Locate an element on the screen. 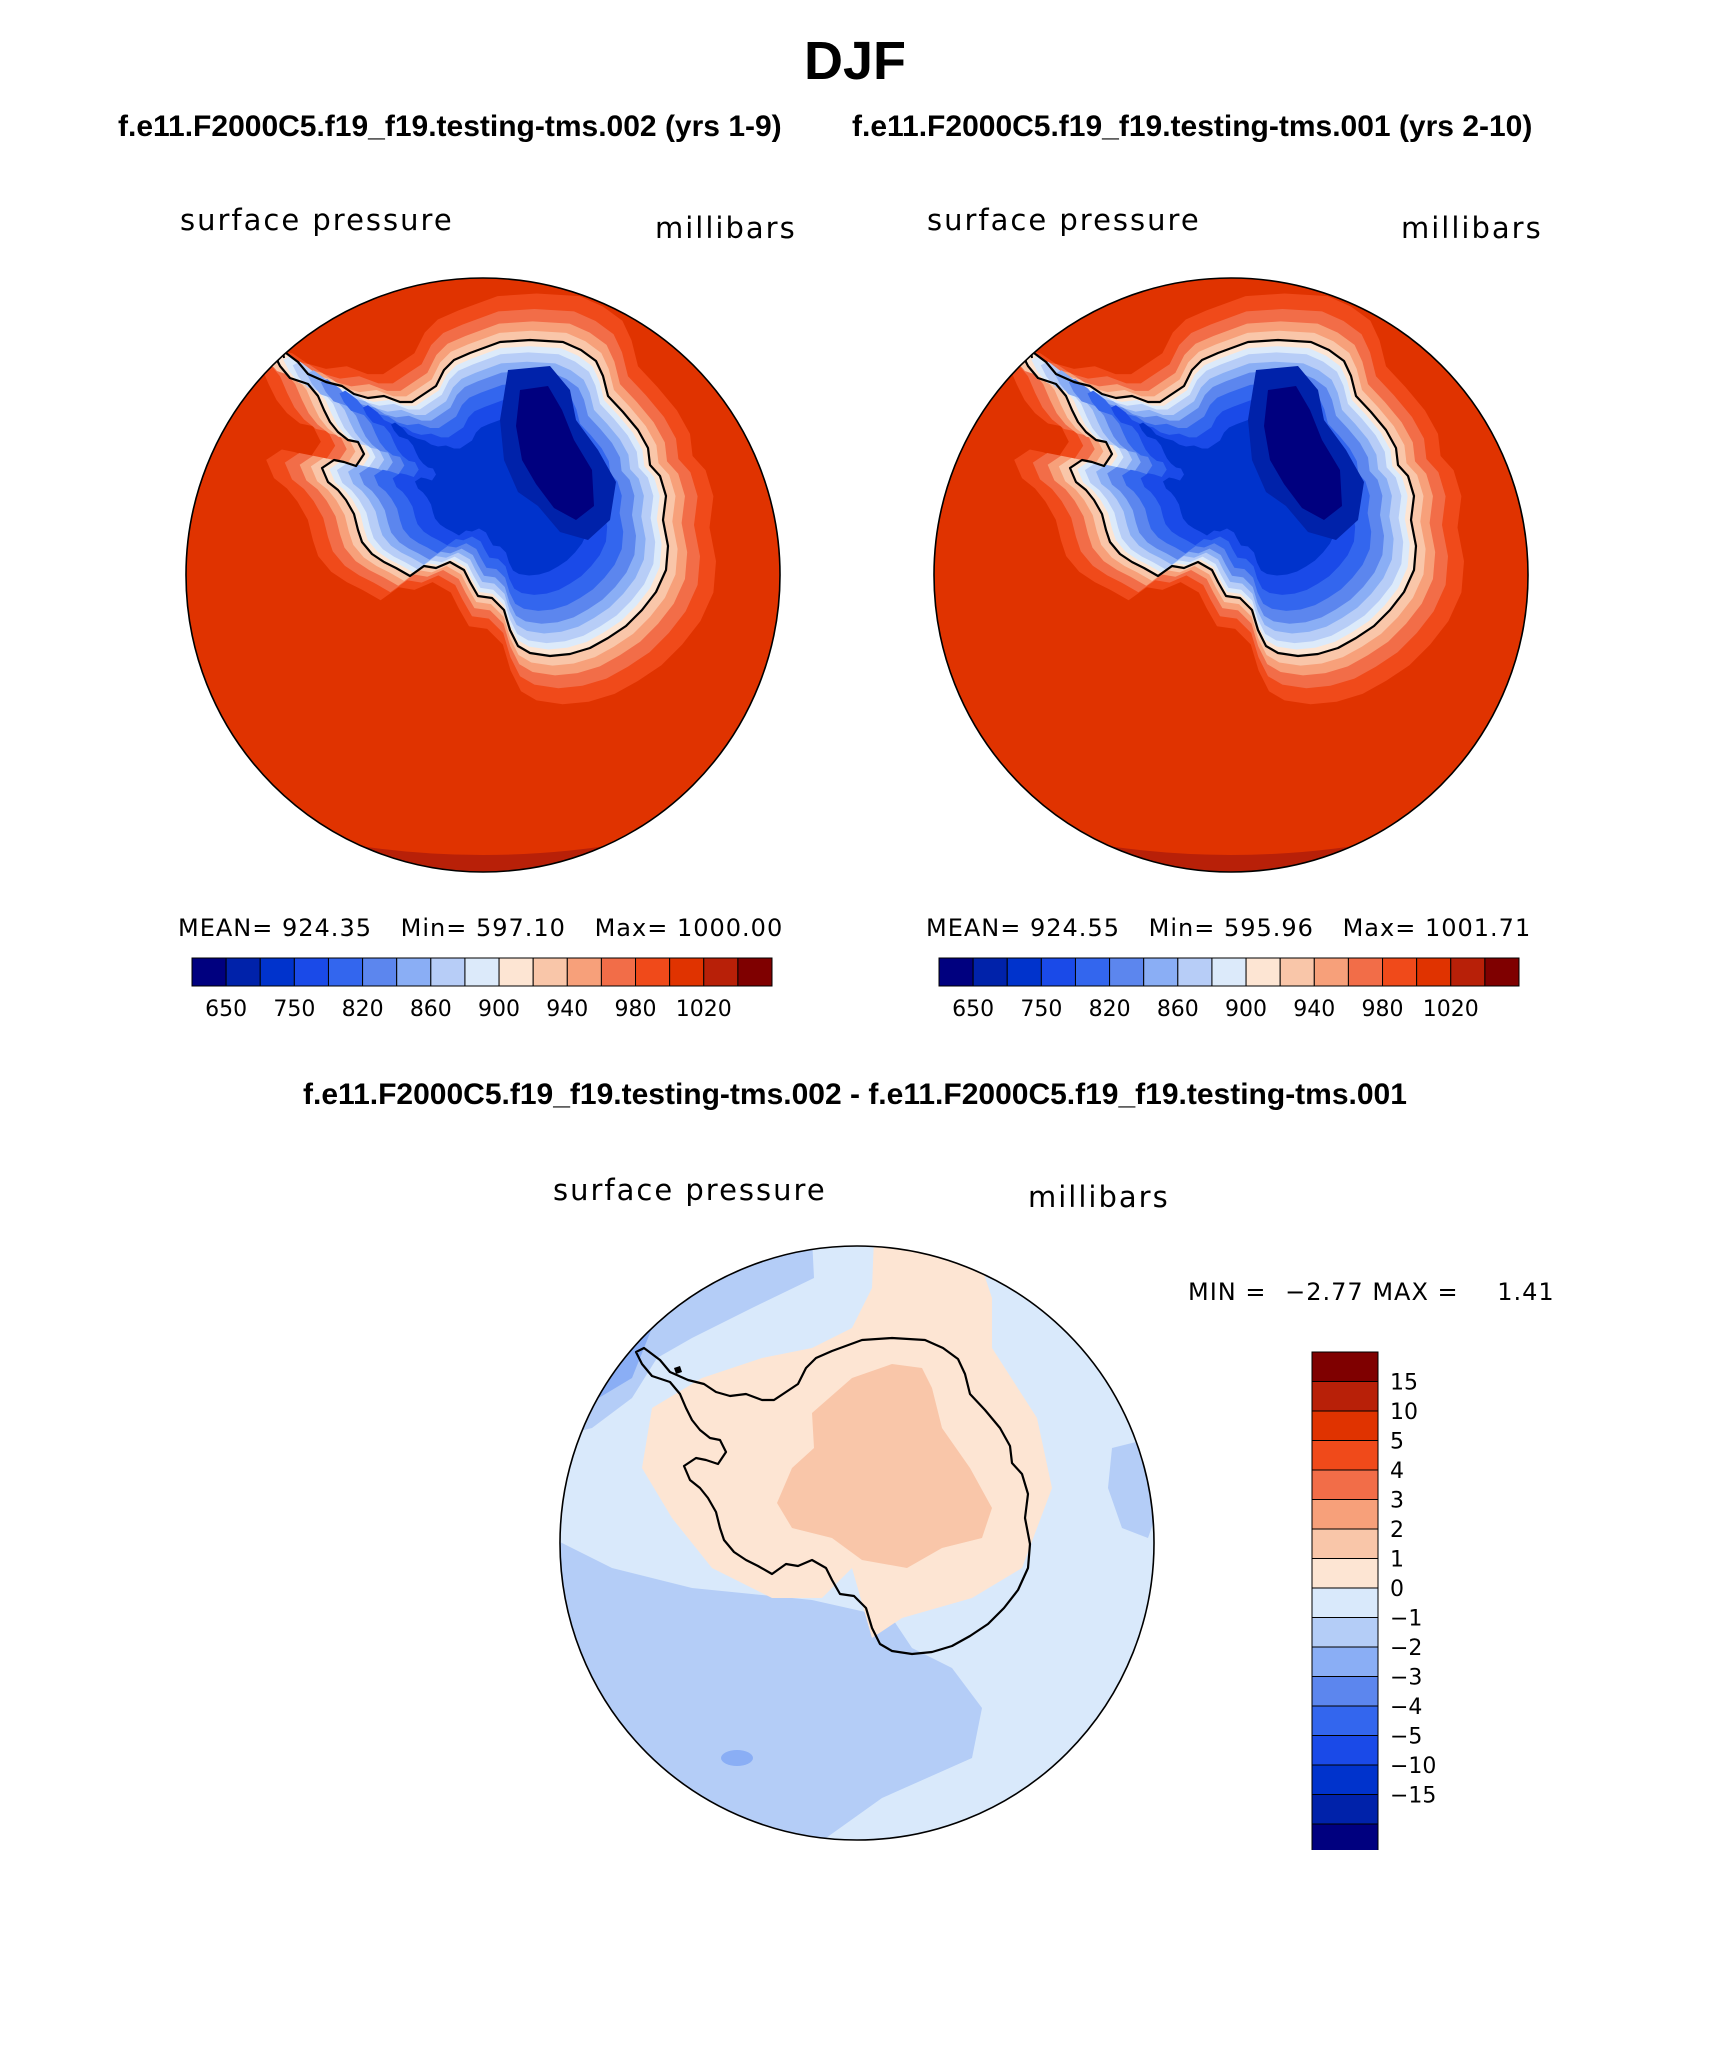 The width and height of the screenshot is (1710, 2061). panel3-colorbar-label: 5 is located at coordinates (1397, 1442).